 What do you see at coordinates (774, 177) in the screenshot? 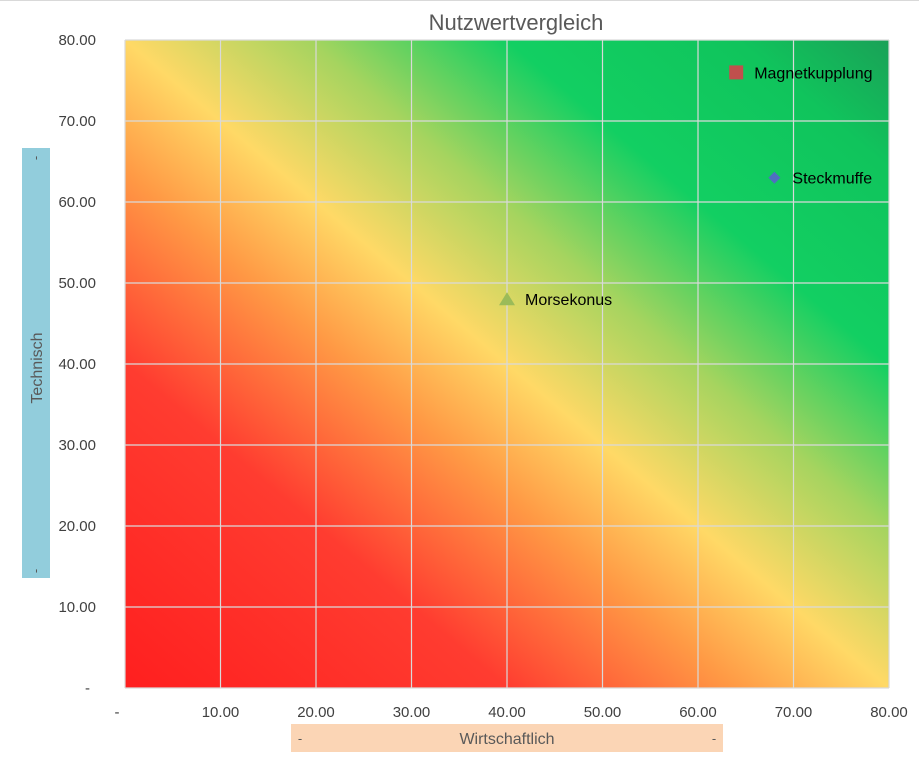
I see `data-point-steckmuffe` at bounding box center [774, 177].